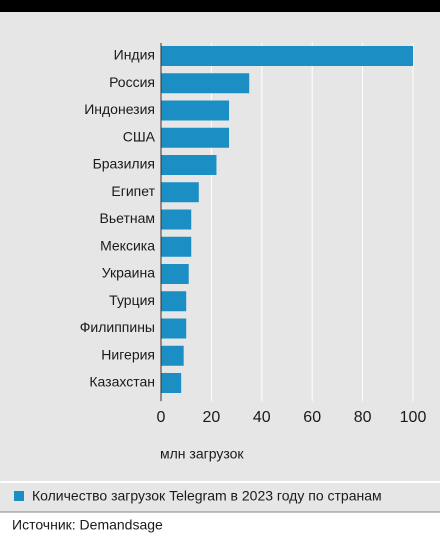 Image resolution: width=440 pixels, height=535 pixels. What do you see at coordinates (202, 454) in the screenshot?
I see `x-axis-label: млн загрузок` at bounding box center [202, 454].